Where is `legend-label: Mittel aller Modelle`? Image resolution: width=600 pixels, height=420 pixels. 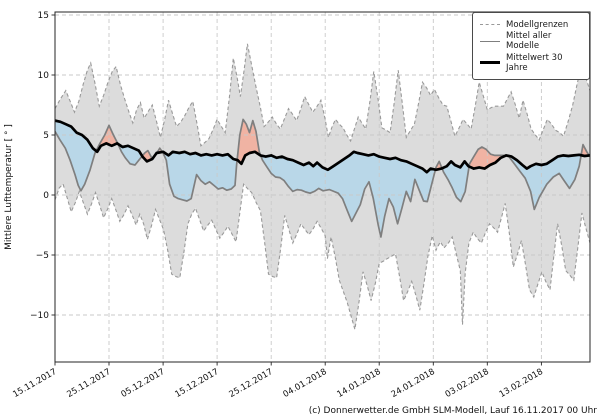 legend-label: Mittel aller Modelle is located at coordinates (529, 41).